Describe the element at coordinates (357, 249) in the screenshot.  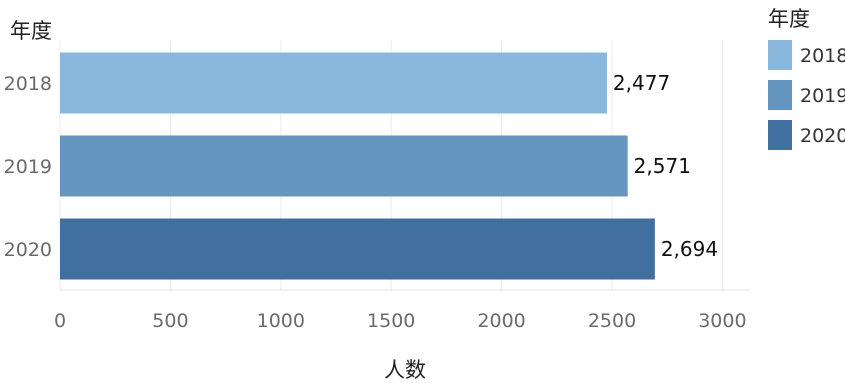
I see `bar-2020` at that location.